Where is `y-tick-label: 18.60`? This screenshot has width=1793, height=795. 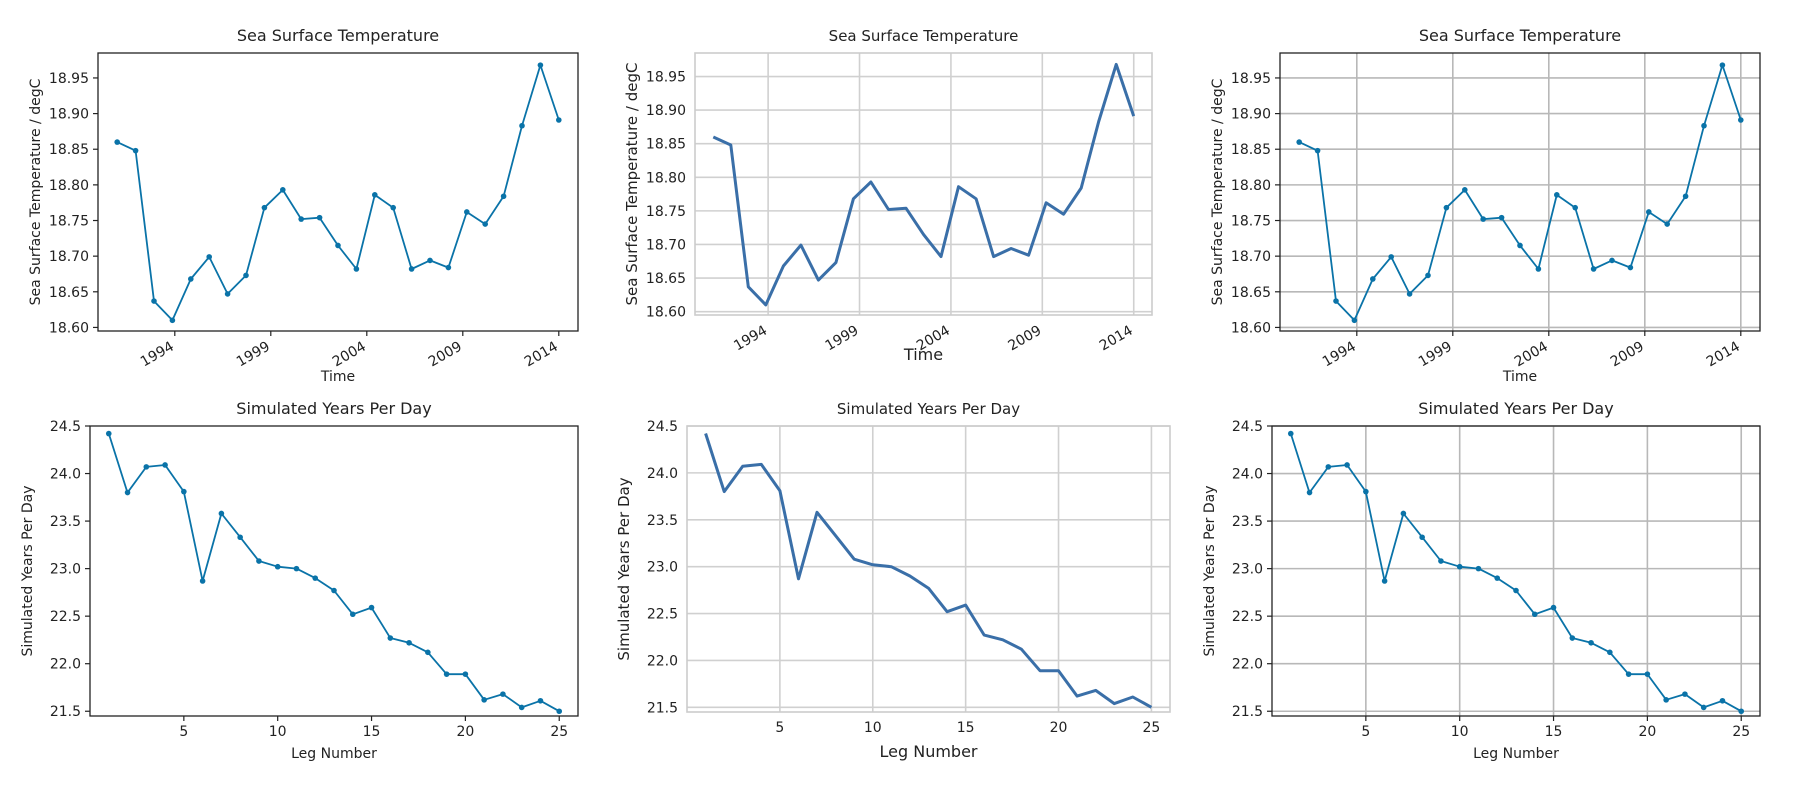
y-tick-label: 18.60 is located at coordinates (666, 313).